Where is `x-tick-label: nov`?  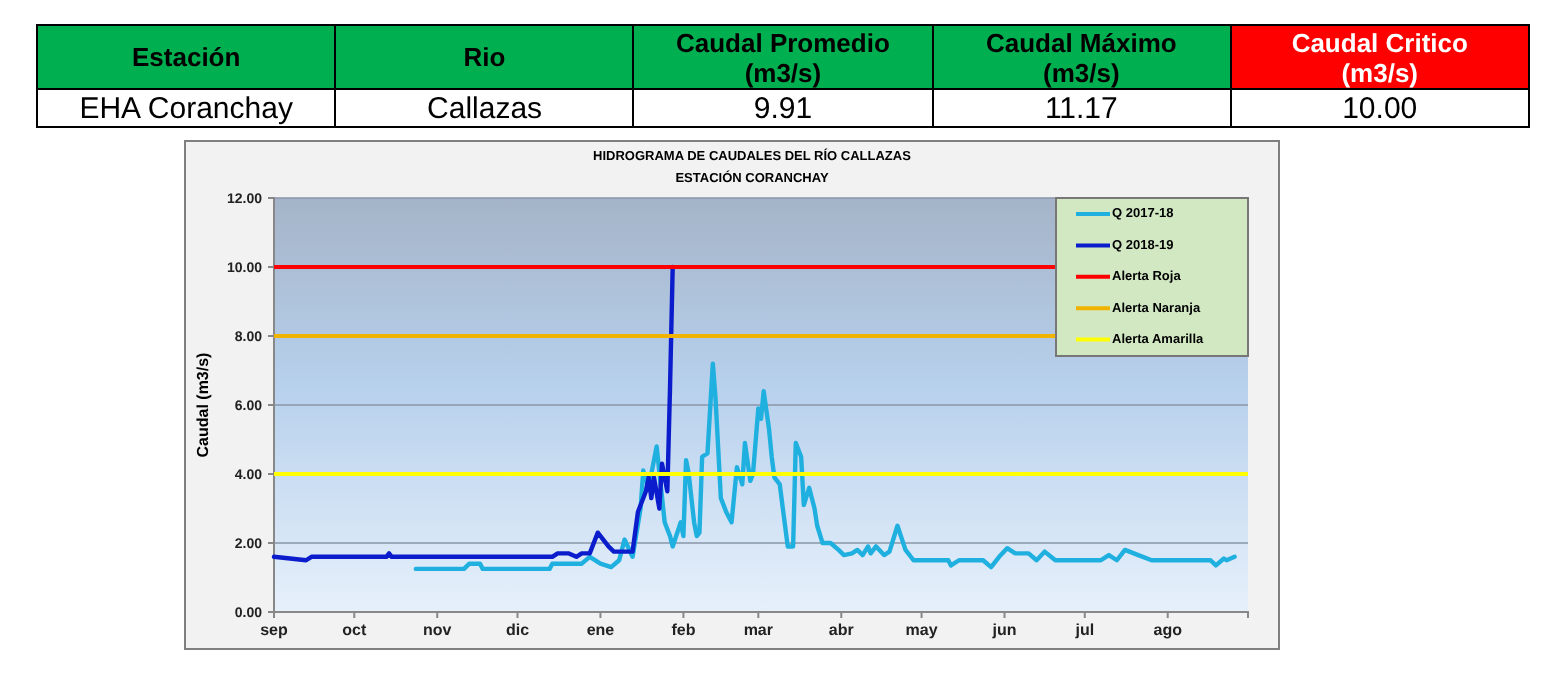
x-tick-label: nov is located at coordinates (437, 630).